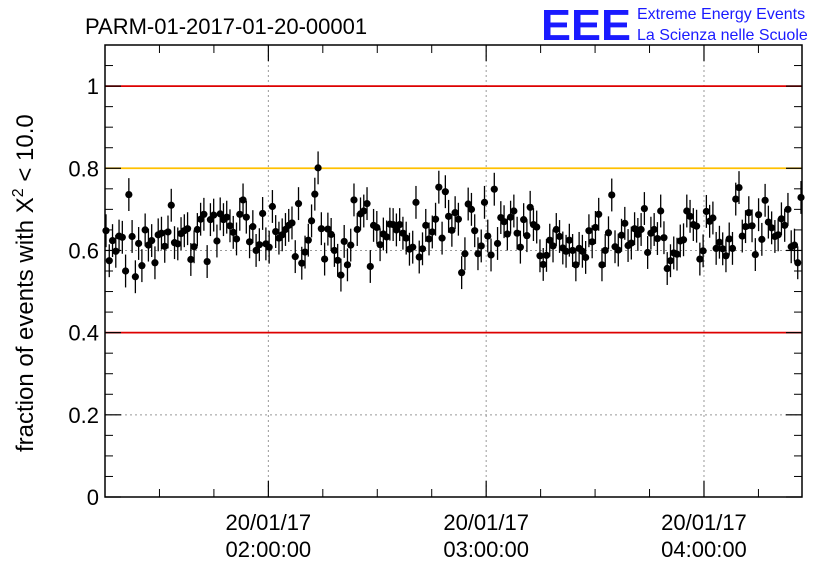  What do you see at coordinates (586, 25) in the screenshot?
I see `eee-logo-text: EEE` at bounding box center [586, 25].